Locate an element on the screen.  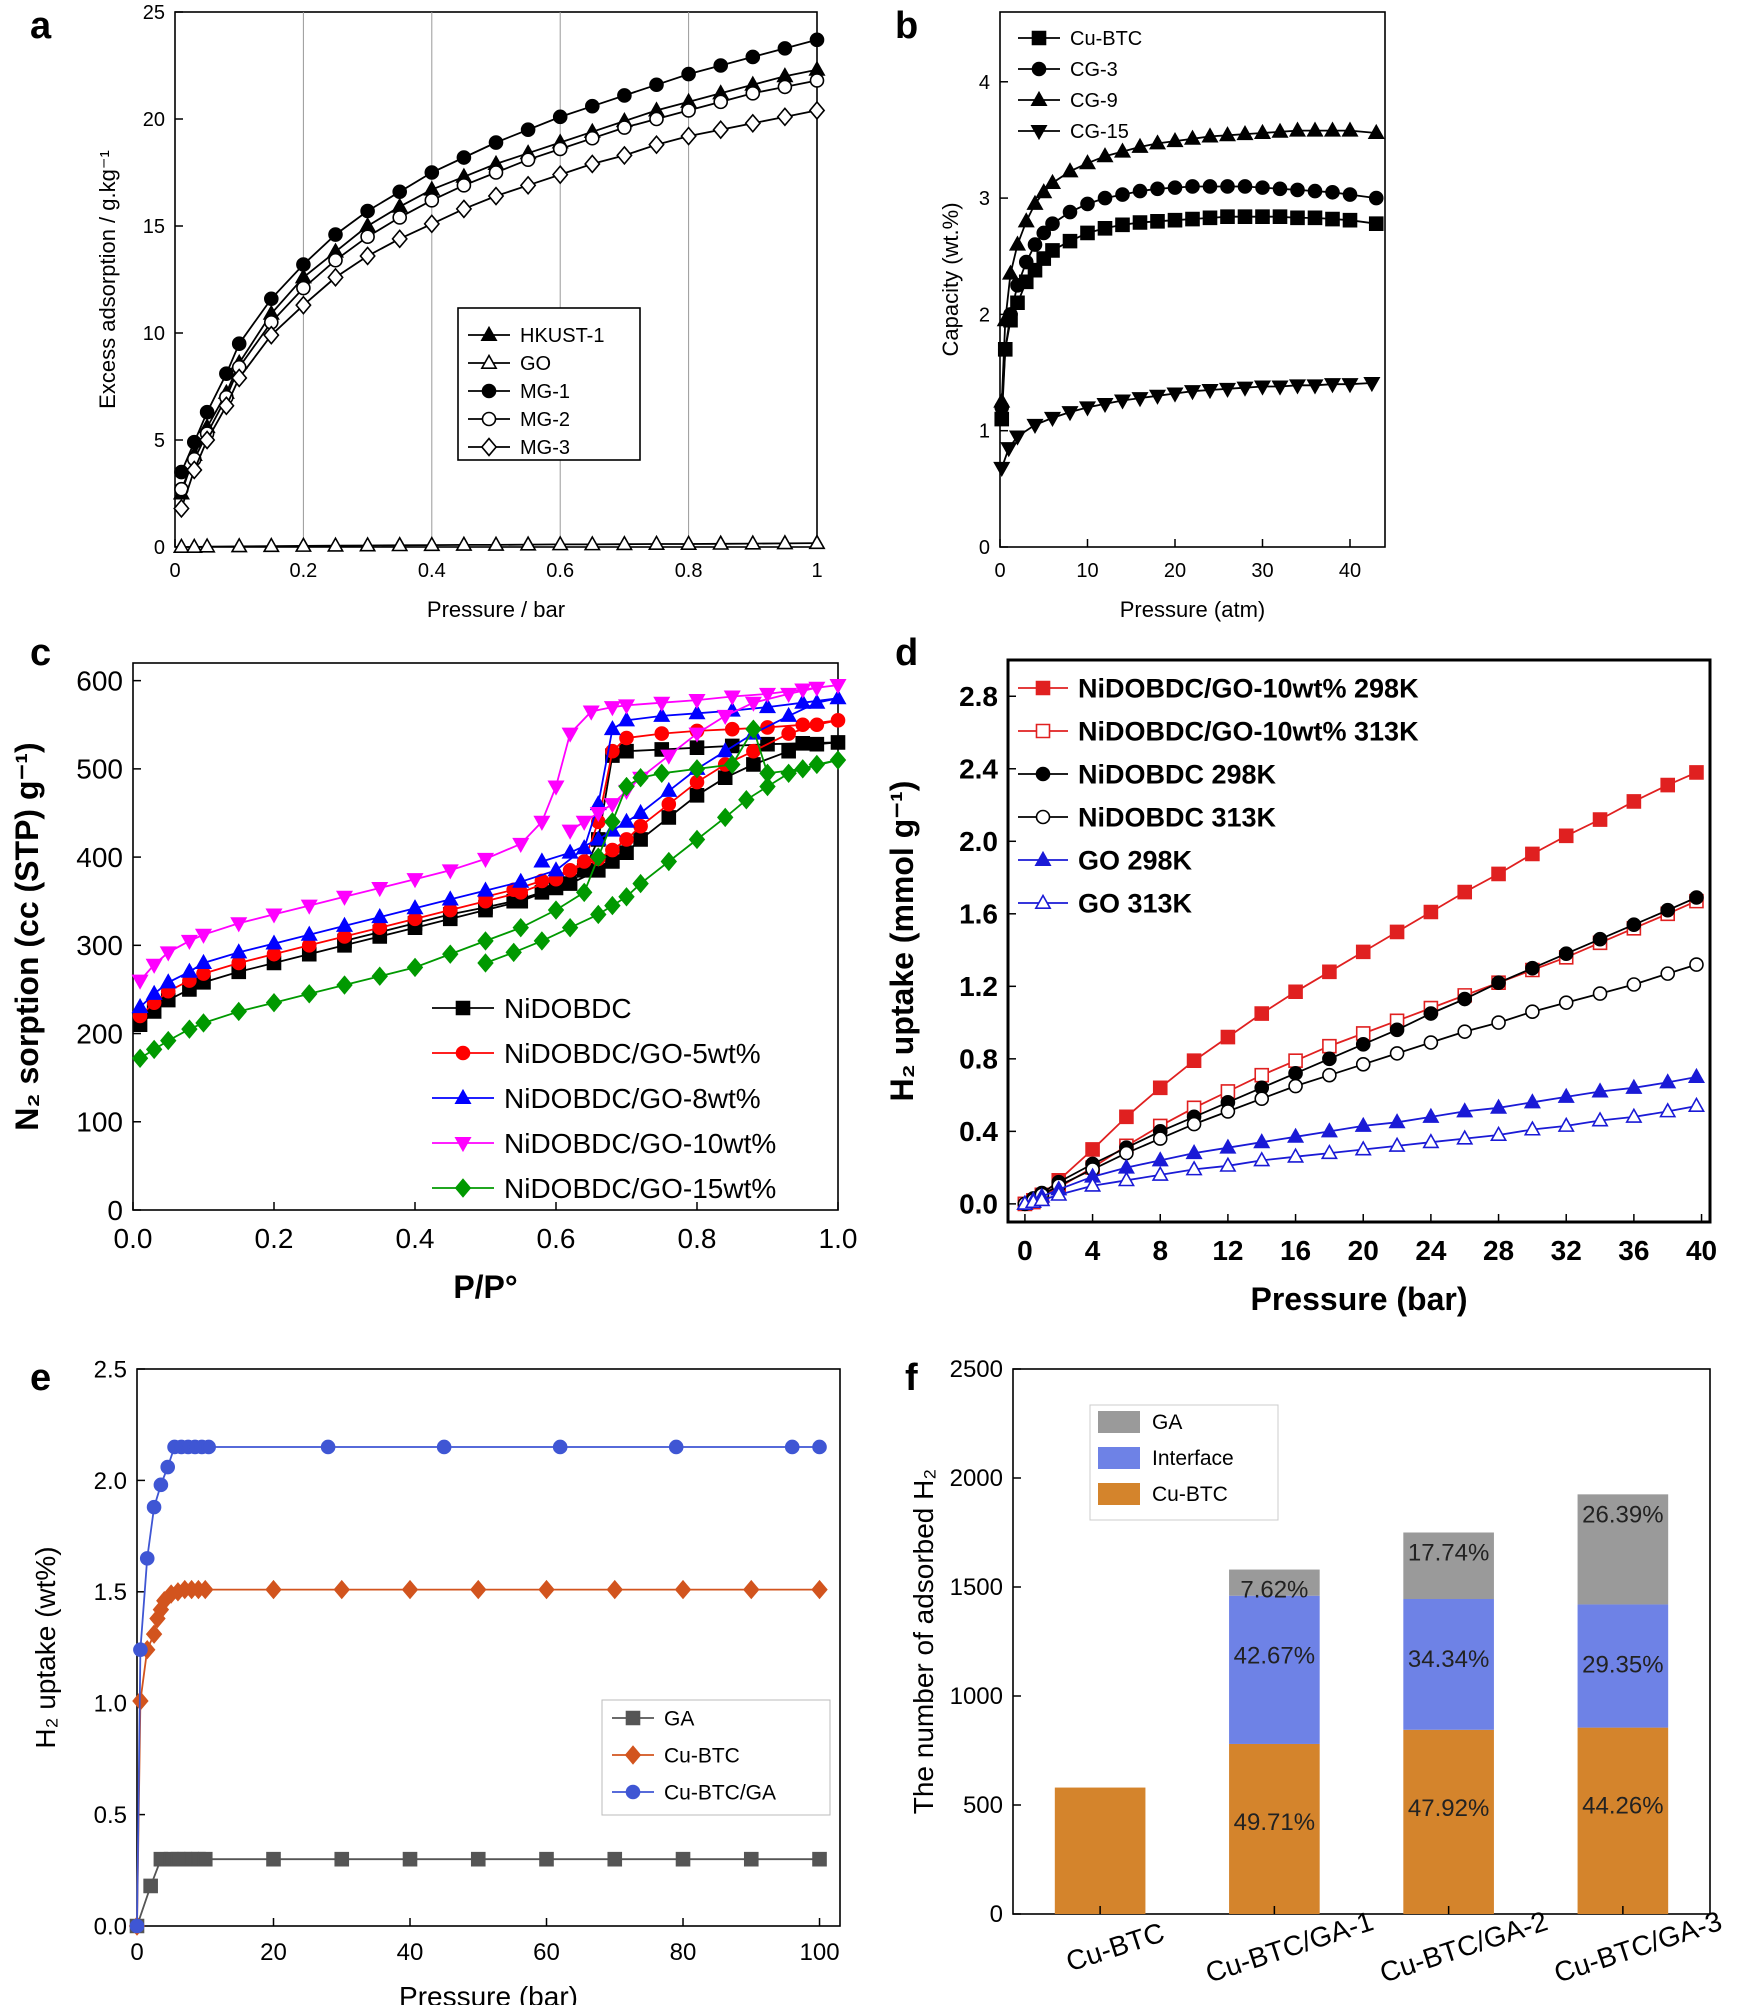
x-tick-label: 0.8 is located at coordinates (689, 571).